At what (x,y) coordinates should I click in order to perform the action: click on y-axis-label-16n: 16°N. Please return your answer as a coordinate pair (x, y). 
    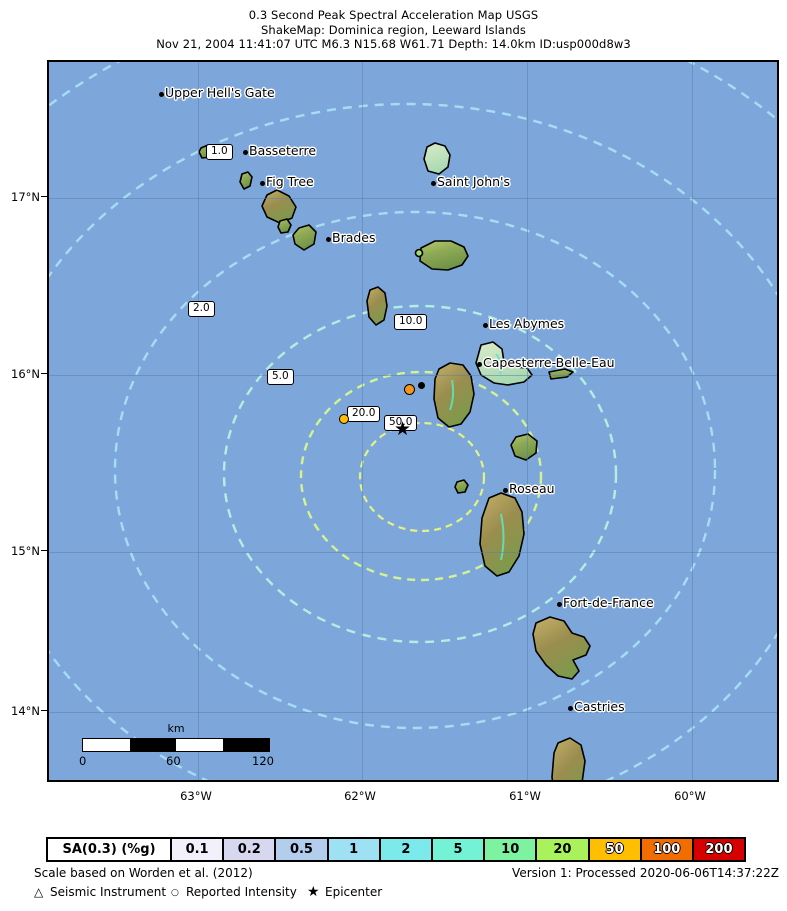
    Looking at the image, I should click on (25, 374).